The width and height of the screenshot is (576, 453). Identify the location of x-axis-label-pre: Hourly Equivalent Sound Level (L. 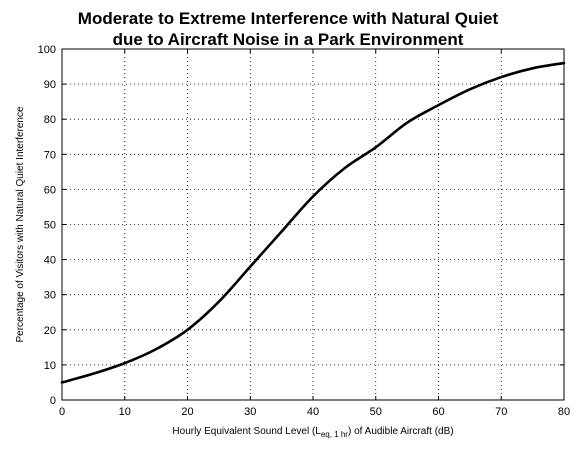
(246, 431).